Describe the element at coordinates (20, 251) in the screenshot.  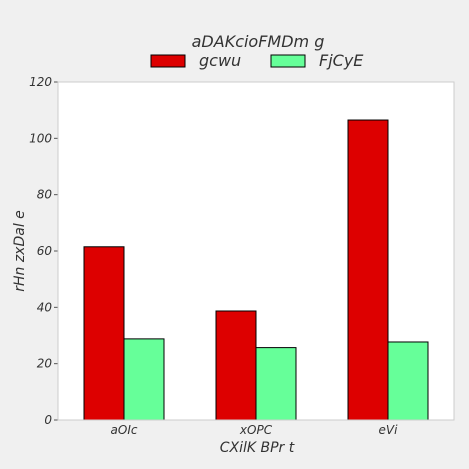
I see `y-axis-label: rHn zxDal e` at that location.